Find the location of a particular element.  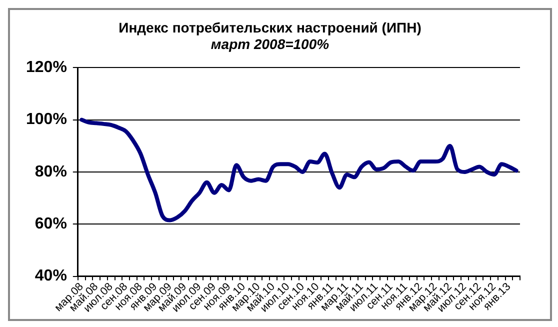

chart-title: Индекс потребительских настроений (ИПН) is located at coordinates (270, 27).